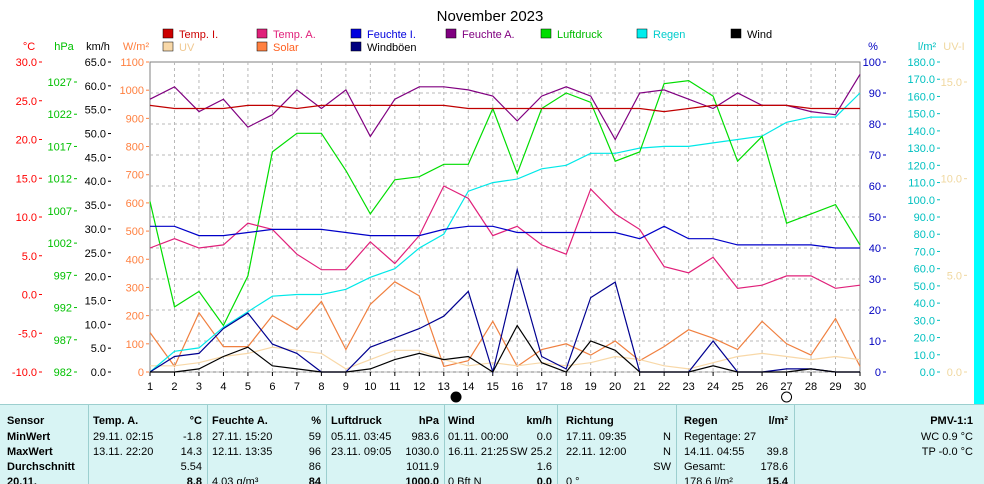 This screenshot has height=484, width=984. I want to click on axis-hpa-tick: 992, so click(63, 309).